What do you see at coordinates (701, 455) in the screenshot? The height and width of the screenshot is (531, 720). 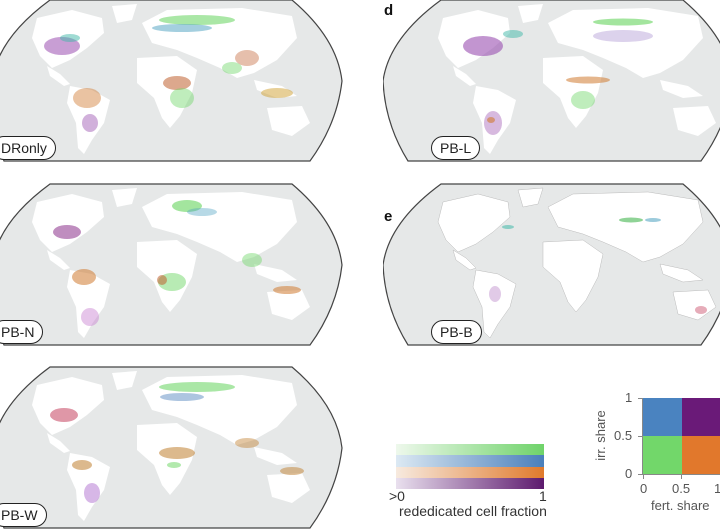 I see `cell-high-fert-low-irr` at bounding box center [701, 455].